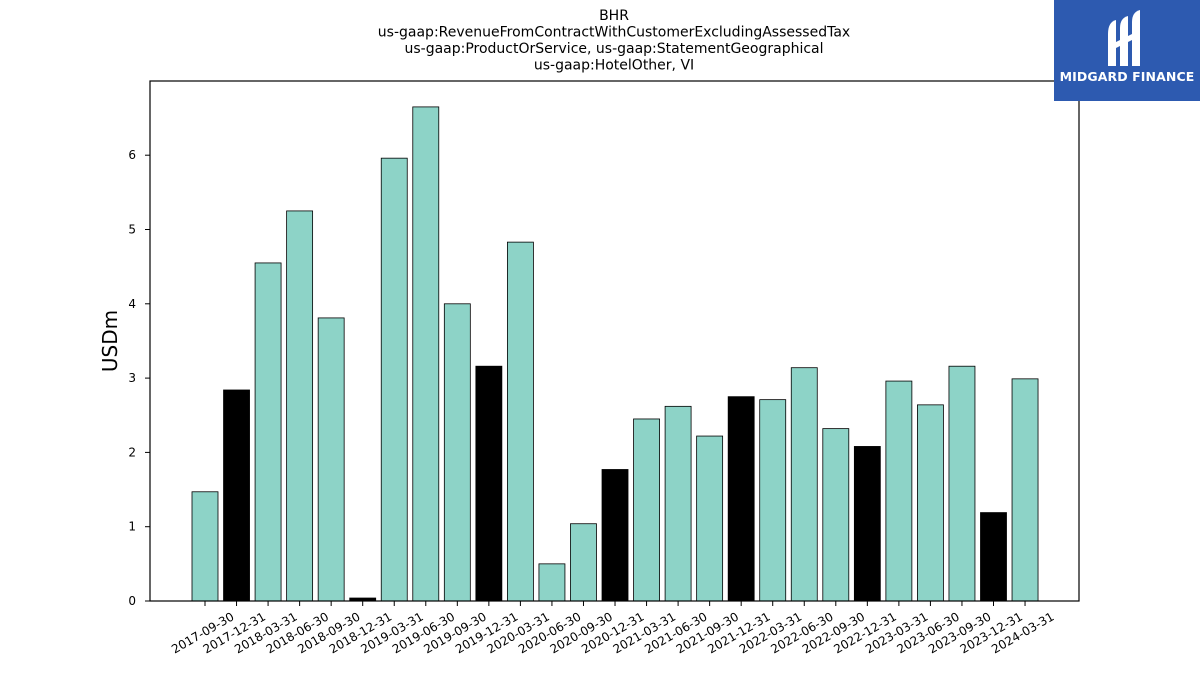  Describe the element at coordinates (132, 601) in the screenshot. I see `y-tick-label: 0` at that location.